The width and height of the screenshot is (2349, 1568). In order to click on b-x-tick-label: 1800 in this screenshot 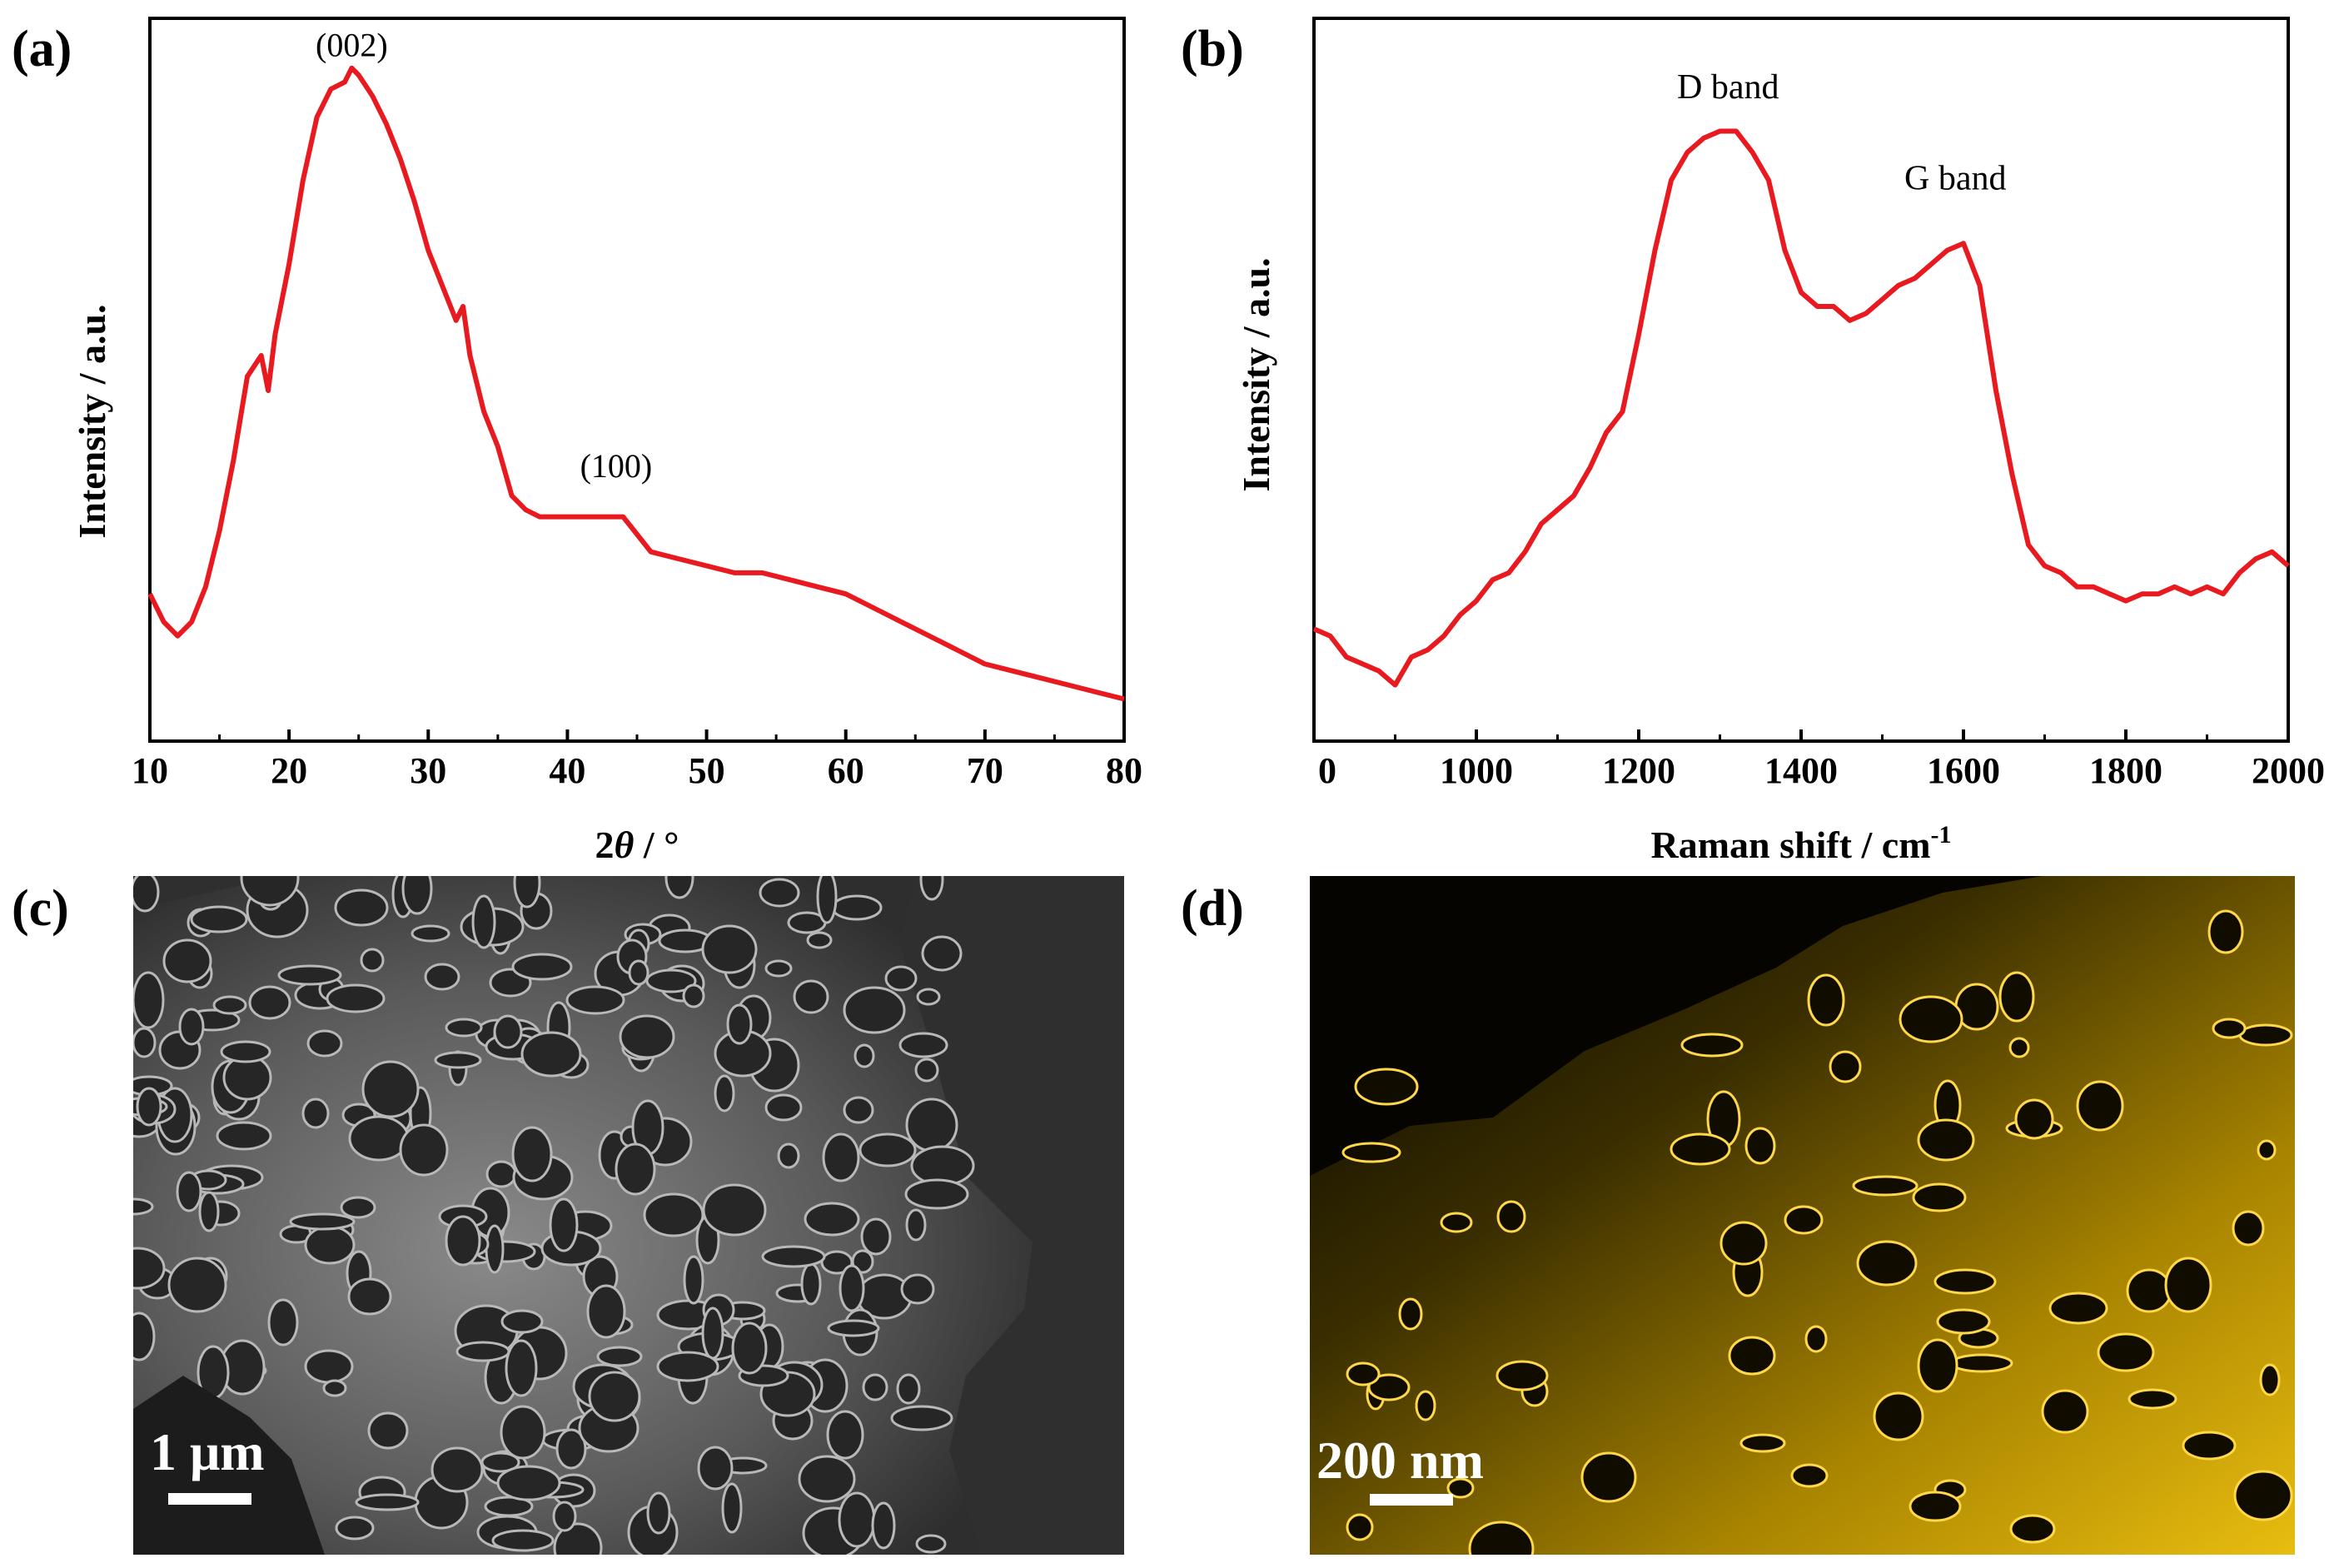, I will do `click(2125, 770)`.